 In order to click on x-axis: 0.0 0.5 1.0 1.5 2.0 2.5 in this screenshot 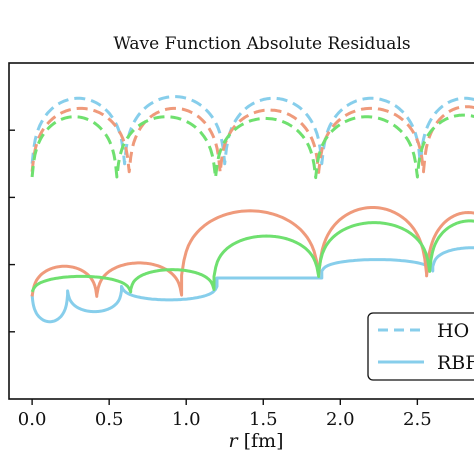, I will do `click(225, 414)`.